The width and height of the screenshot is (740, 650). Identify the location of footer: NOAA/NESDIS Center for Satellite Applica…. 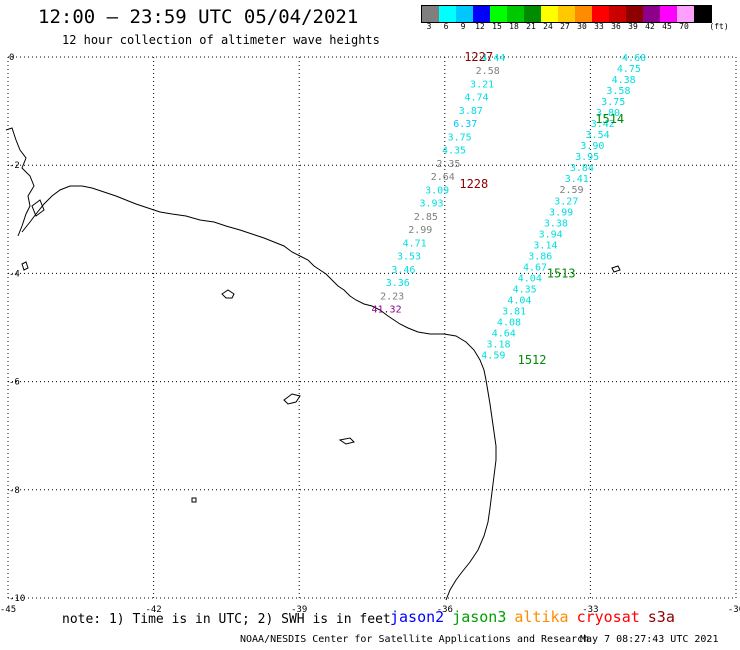
(479, 639).